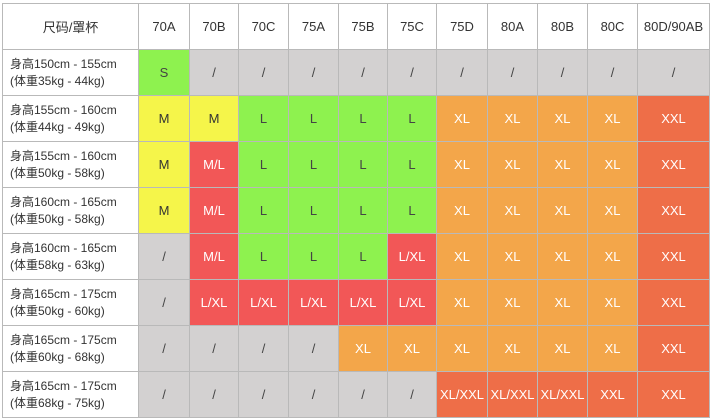  What do you see at coordinates (214, 26) in the screenshot?
I see `column-header-70b: 70B` at bounding box center [214, 26].